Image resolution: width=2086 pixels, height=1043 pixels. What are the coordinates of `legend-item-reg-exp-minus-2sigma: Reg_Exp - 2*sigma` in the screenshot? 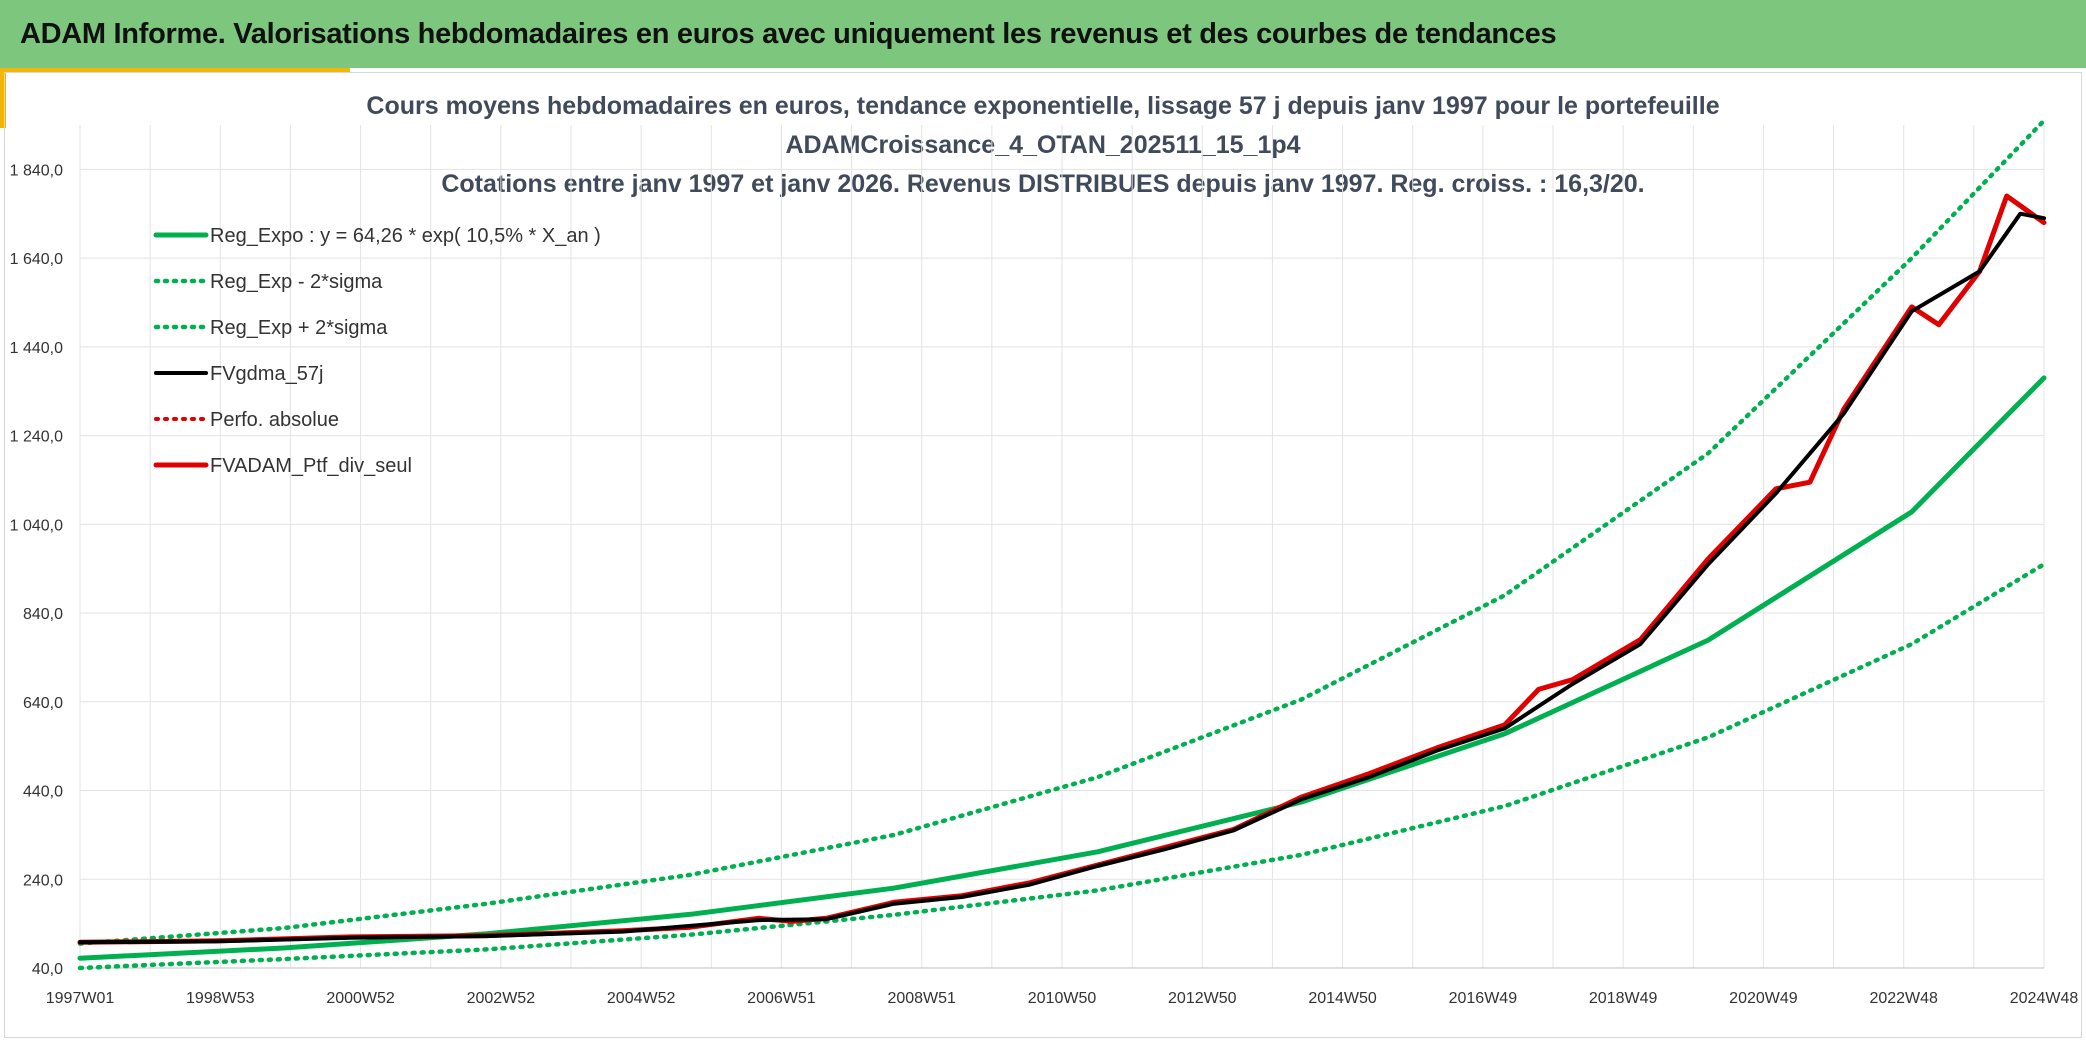 It's located at (268, 282).